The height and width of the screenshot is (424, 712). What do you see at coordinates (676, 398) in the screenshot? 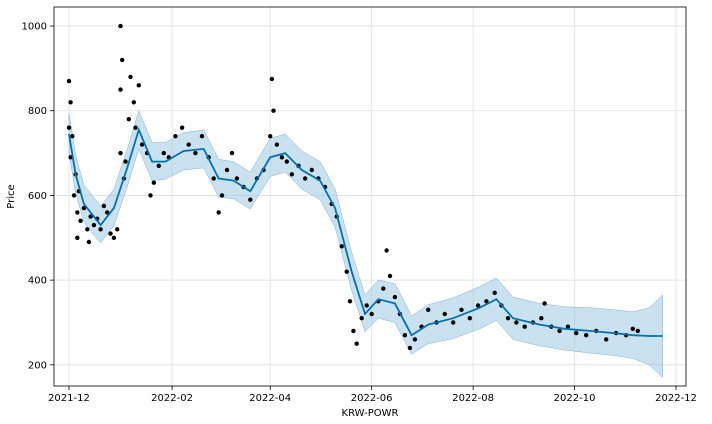
I see `x-tick-label: 2022-12` at bounding box center [676, 398].